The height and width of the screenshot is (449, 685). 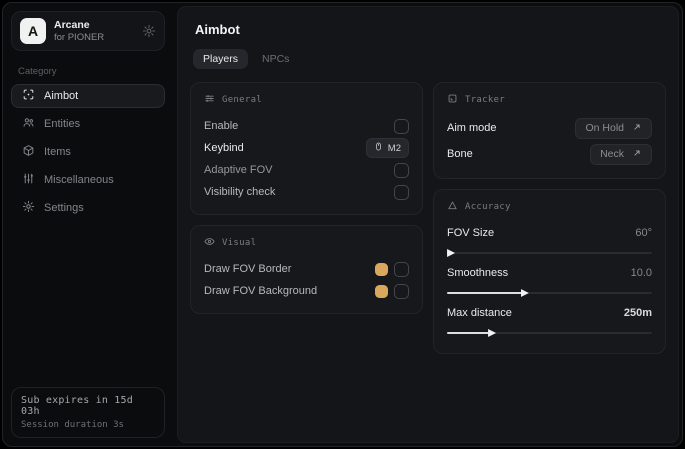 I want to click on sidebar-item-settings: Settings, so click(x=88, y=208).